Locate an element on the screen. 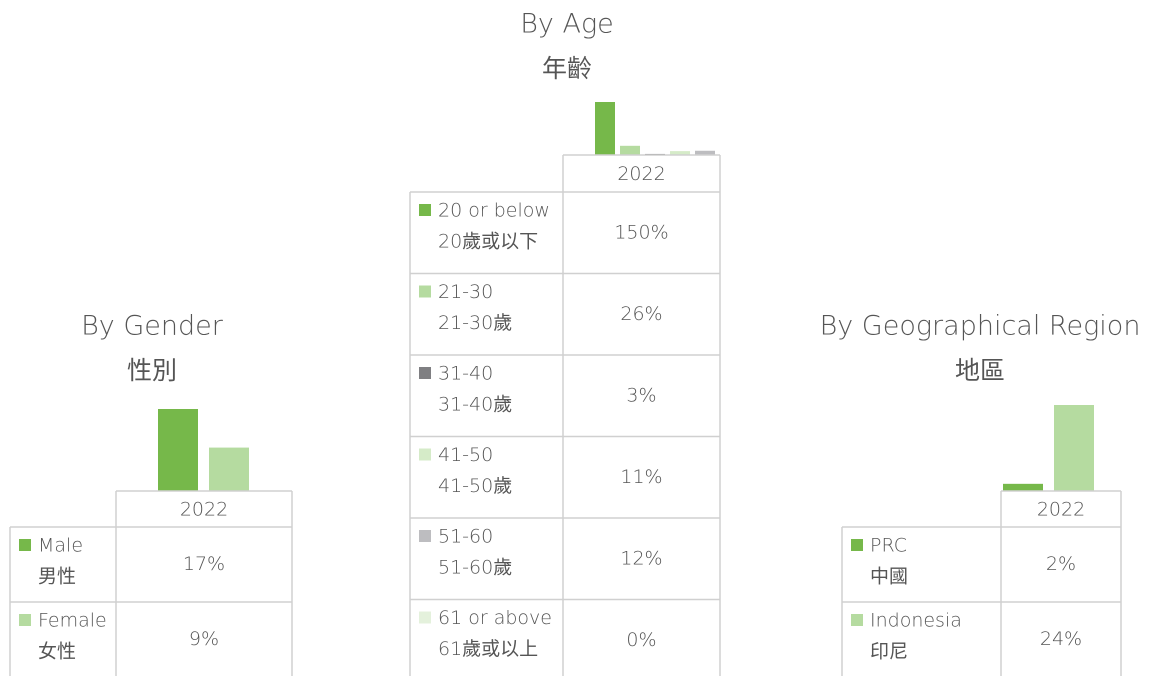 The width and height of the screenshot is (1162, 676). category-label: 21-30 is located at coordinates (465, 292).